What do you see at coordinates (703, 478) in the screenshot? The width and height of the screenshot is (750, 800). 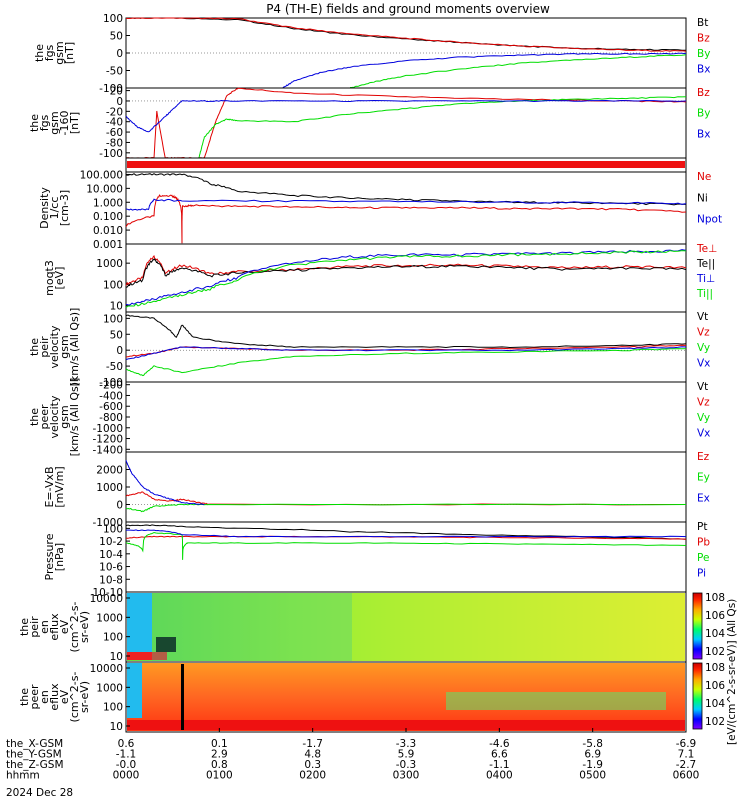 I see `legend-label: Ey` at bounding box center [703, 478].